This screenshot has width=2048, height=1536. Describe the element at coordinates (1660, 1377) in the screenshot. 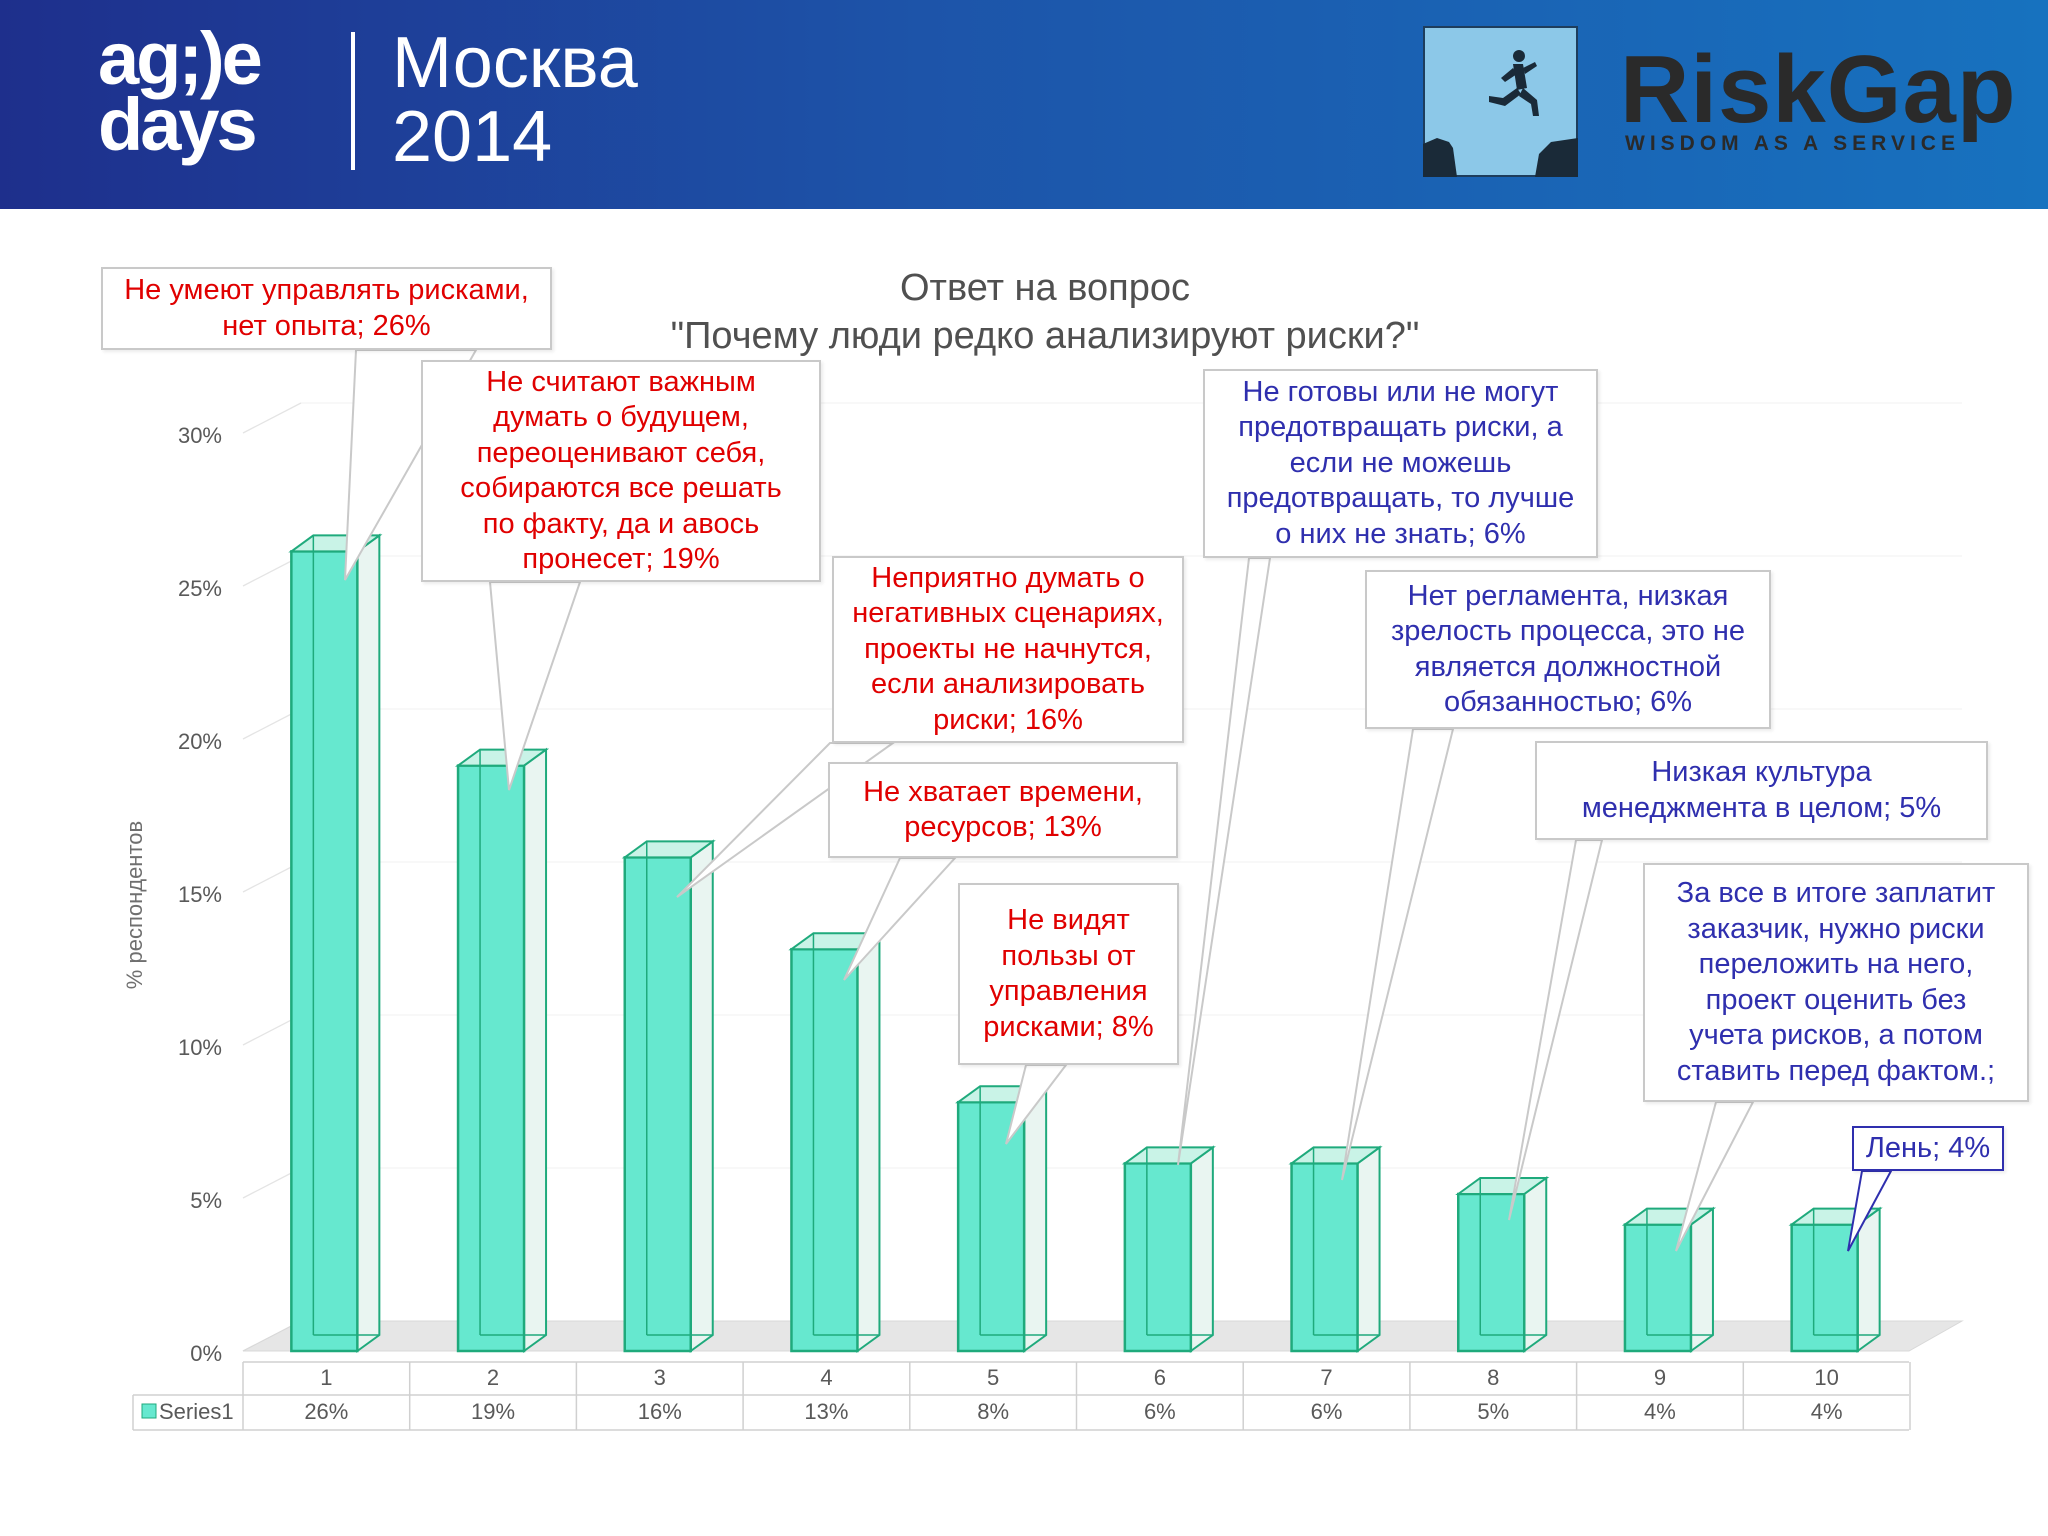

I see `x-tick-label: 9` at that location.